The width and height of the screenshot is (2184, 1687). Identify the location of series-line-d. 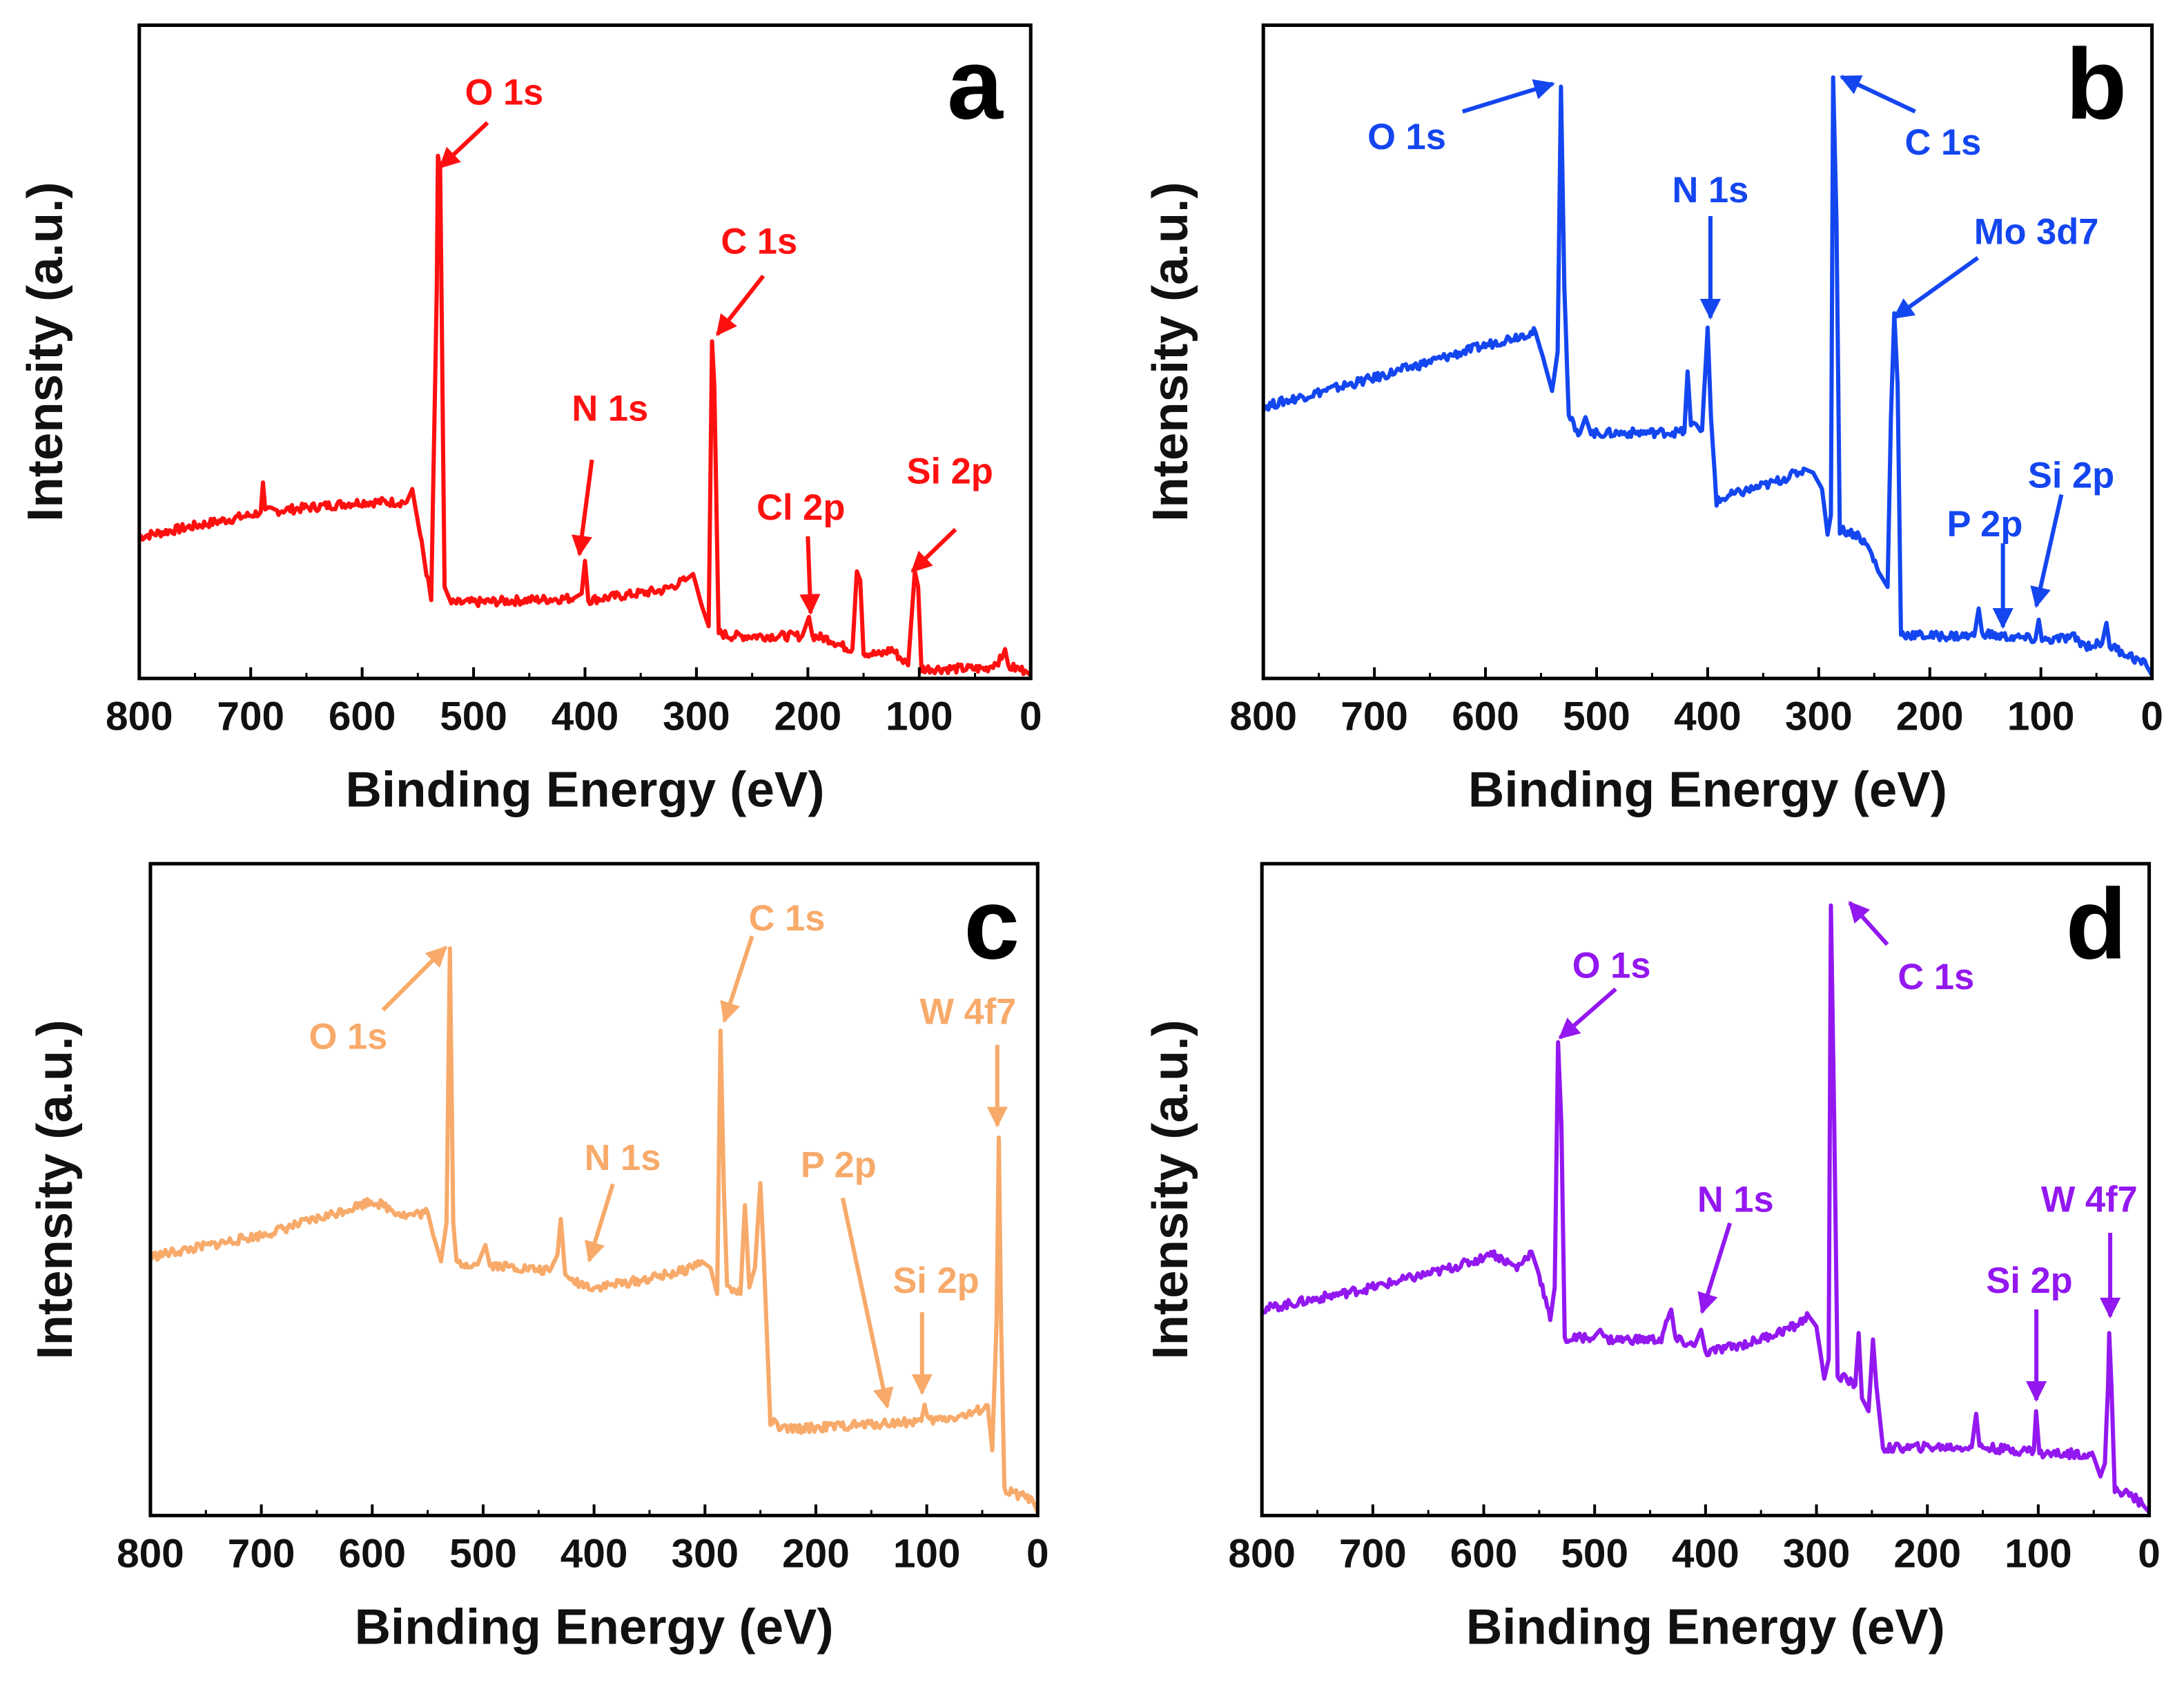
(1705, 1208).